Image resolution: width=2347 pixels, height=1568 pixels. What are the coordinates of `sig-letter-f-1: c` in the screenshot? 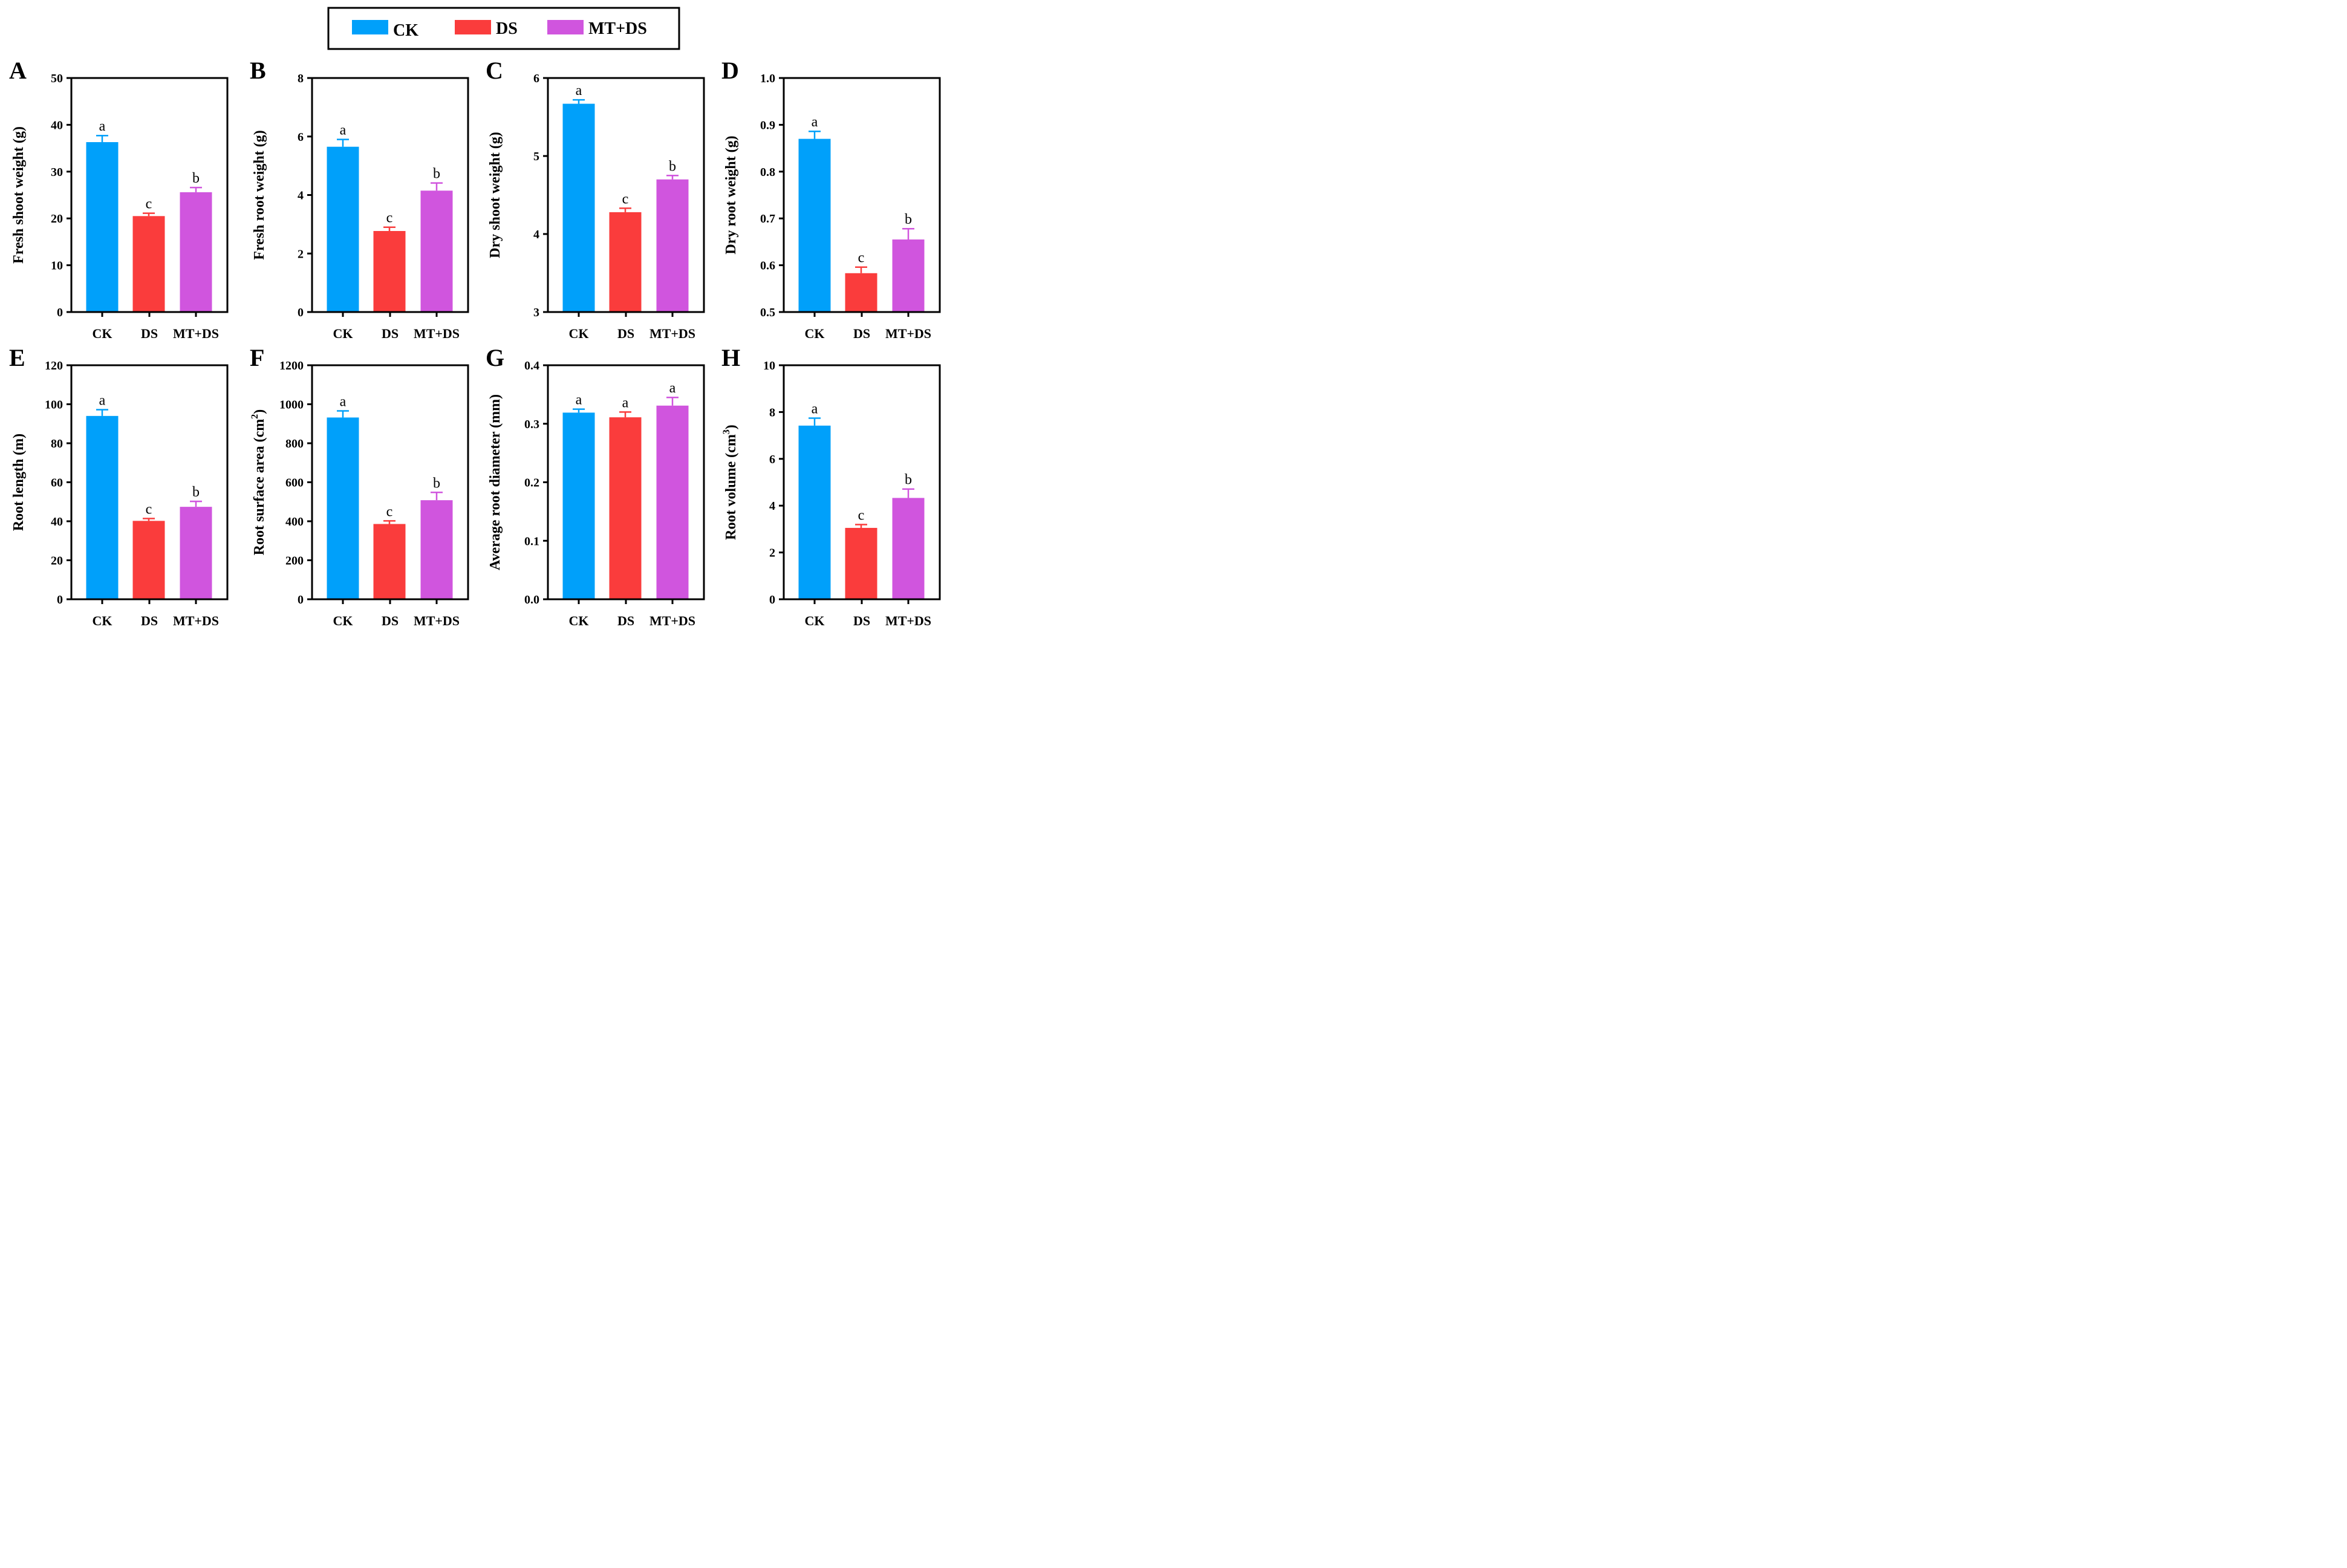 It's located at (389, 511).